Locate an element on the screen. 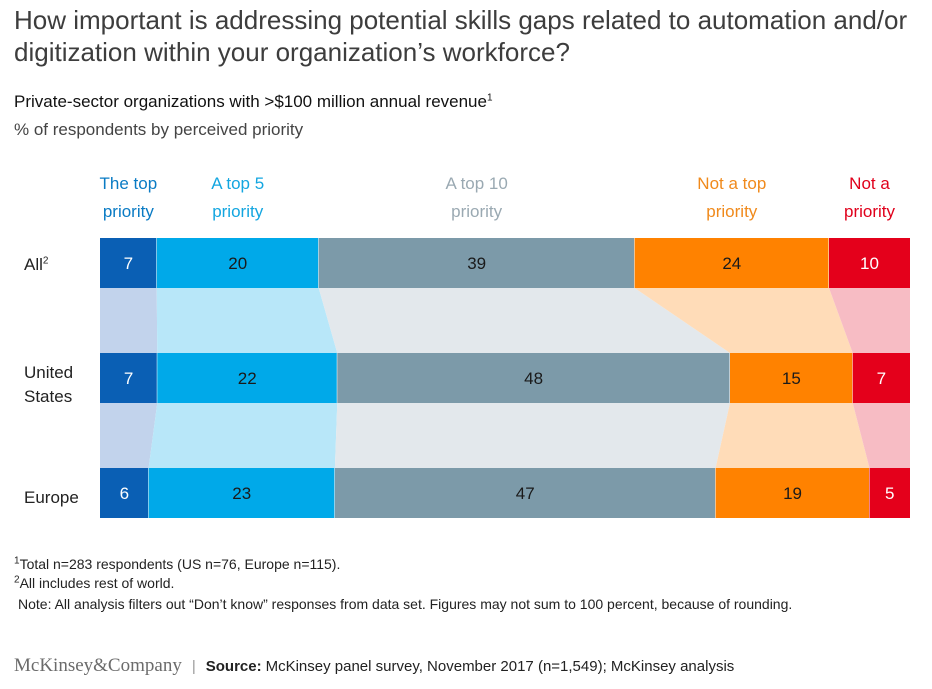 The width and height of the screenshot is (932, 689). data-label: 5 is located at coordinates (889, 493).